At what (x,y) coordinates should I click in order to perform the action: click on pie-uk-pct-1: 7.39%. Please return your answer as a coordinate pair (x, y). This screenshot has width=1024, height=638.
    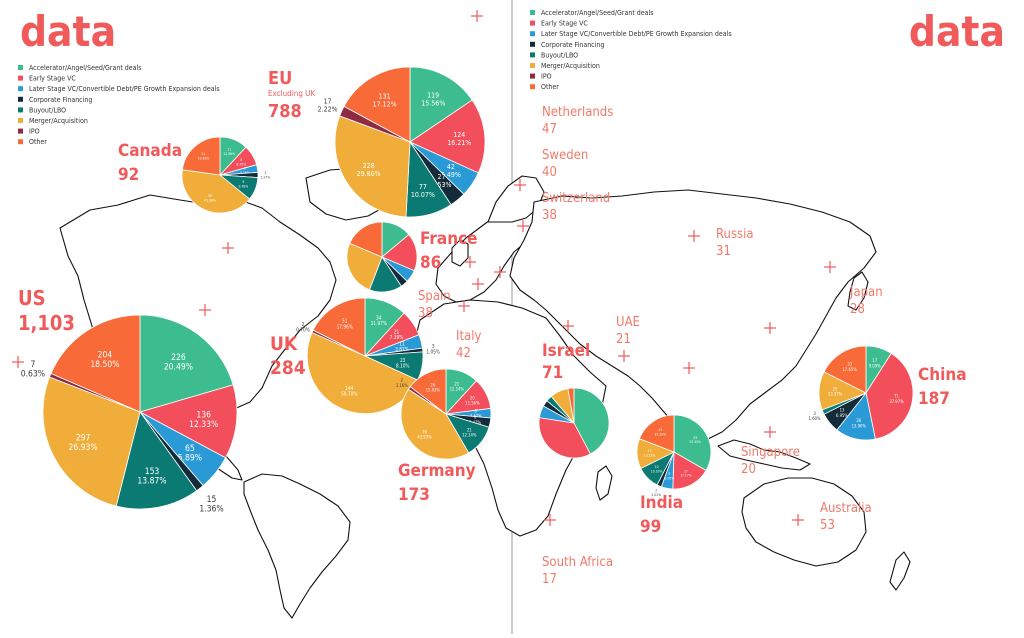
    Looking at the image, I should click on (397, 338).